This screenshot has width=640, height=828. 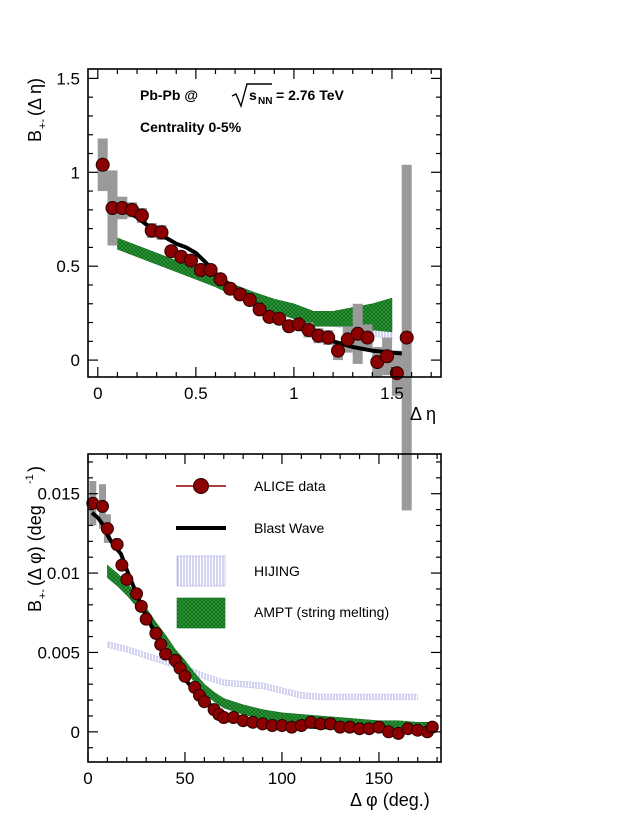 I want to click on bottom-y-axis-title: B +- (Δ φ) (deg -1 ), so click(x=36, y=539).